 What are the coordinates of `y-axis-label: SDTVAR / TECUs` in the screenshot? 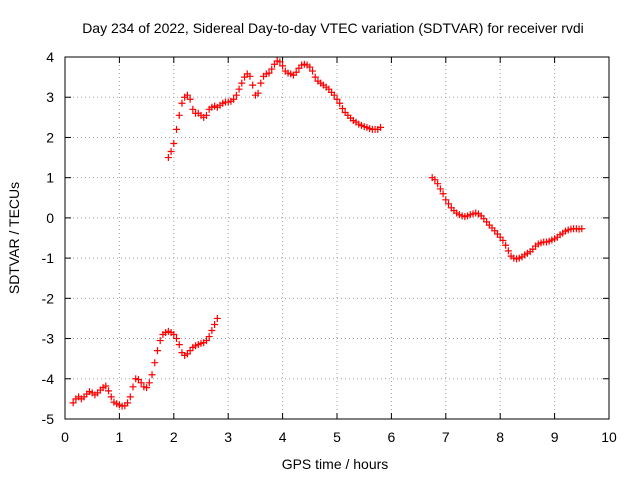 It's located at (14, 238).